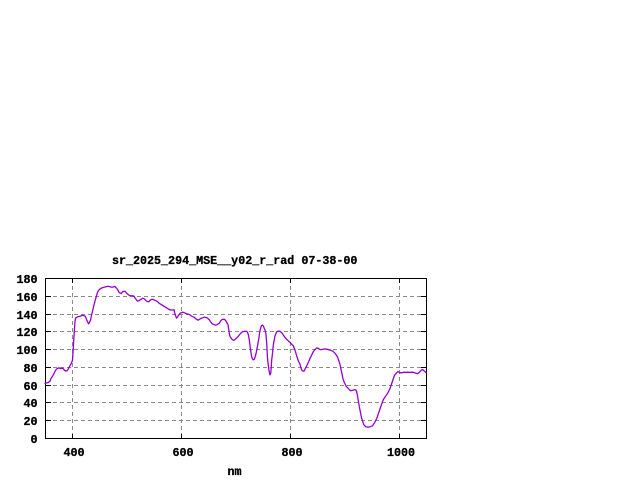  I want to click on svg-text: 40, so click(30, 404).